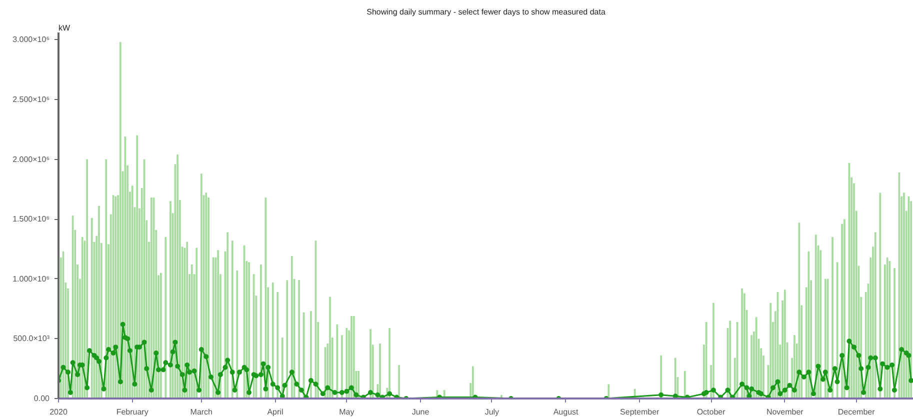 The image size is (913, 419). What do you see at coordinates (31, 99) in the screenshot?
I see `y-tick-label: 2.500×10⁶` at bounding box center [31, 99].